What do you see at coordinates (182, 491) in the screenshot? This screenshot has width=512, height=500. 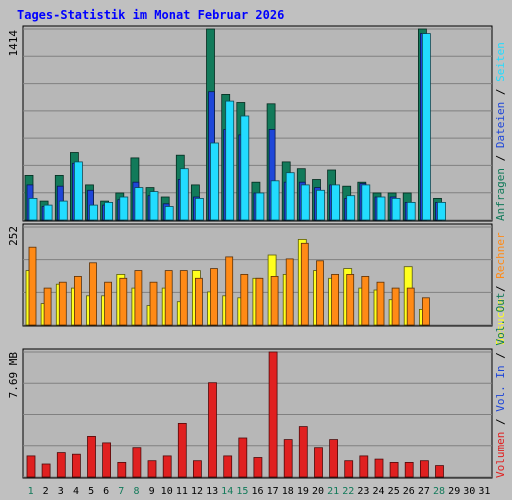 I see `x-tick-label: 11` at bounding box center [182, 491].